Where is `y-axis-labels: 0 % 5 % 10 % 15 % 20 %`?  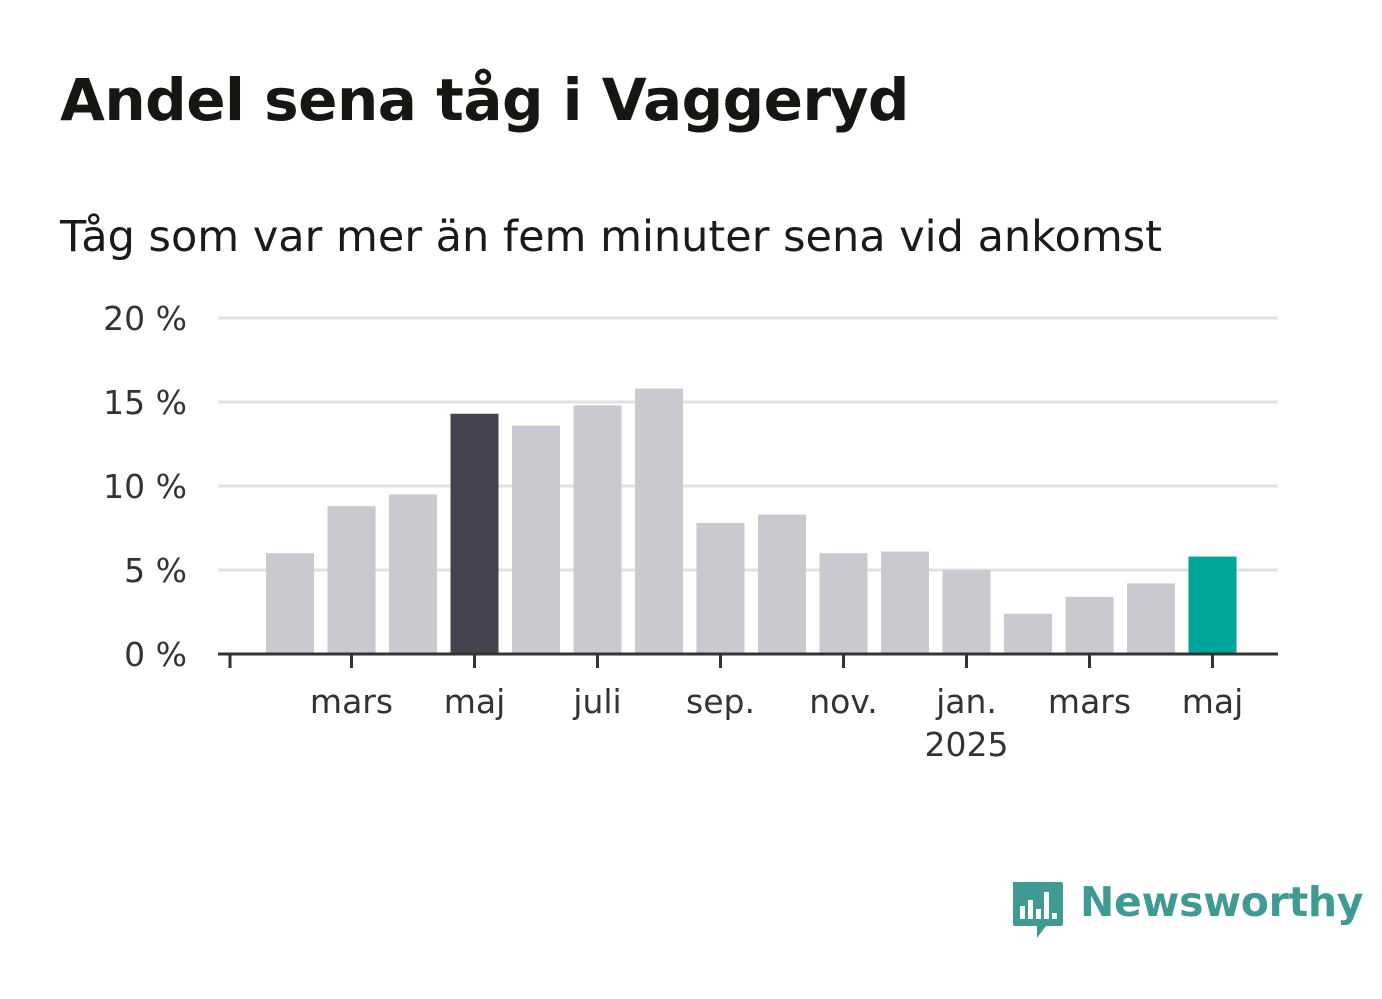
y-axis-labels: 0 % 5 % 10 % 15 % 20 % is located at coordinates (145, 486).